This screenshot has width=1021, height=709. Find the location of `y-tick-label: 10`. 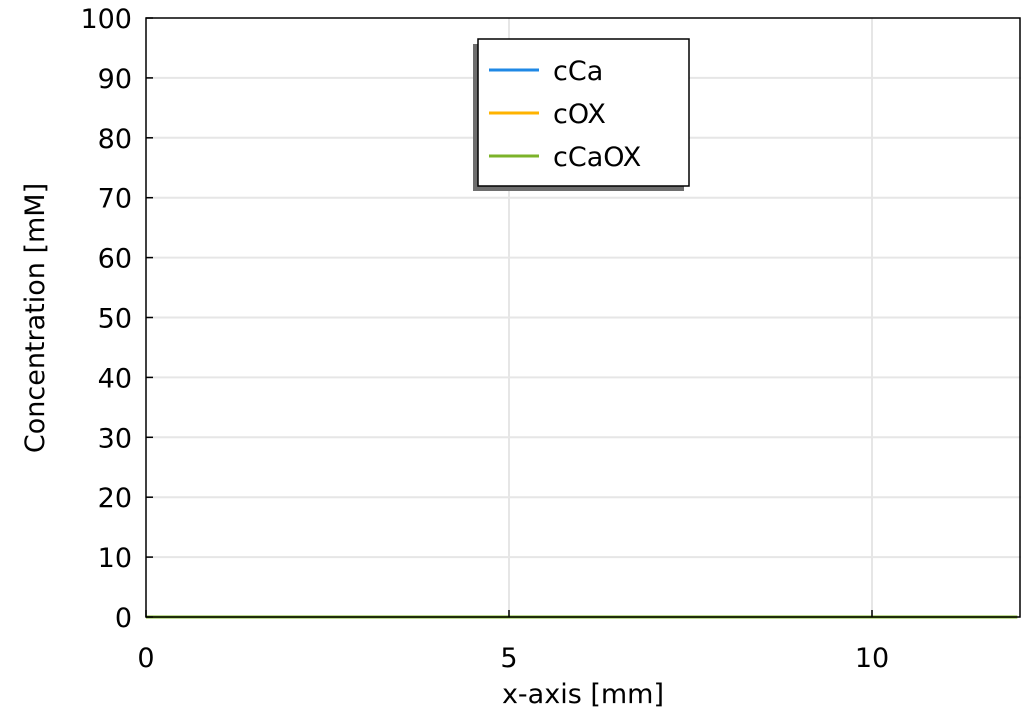

y-tick-label: 10 is located at coordinates (115, 558).